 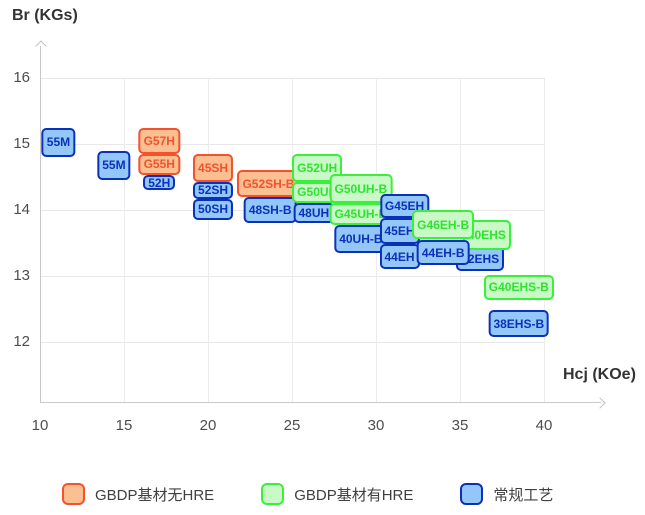 I want to click on grade-box-52h: 52H, so click(x=159, y=183).